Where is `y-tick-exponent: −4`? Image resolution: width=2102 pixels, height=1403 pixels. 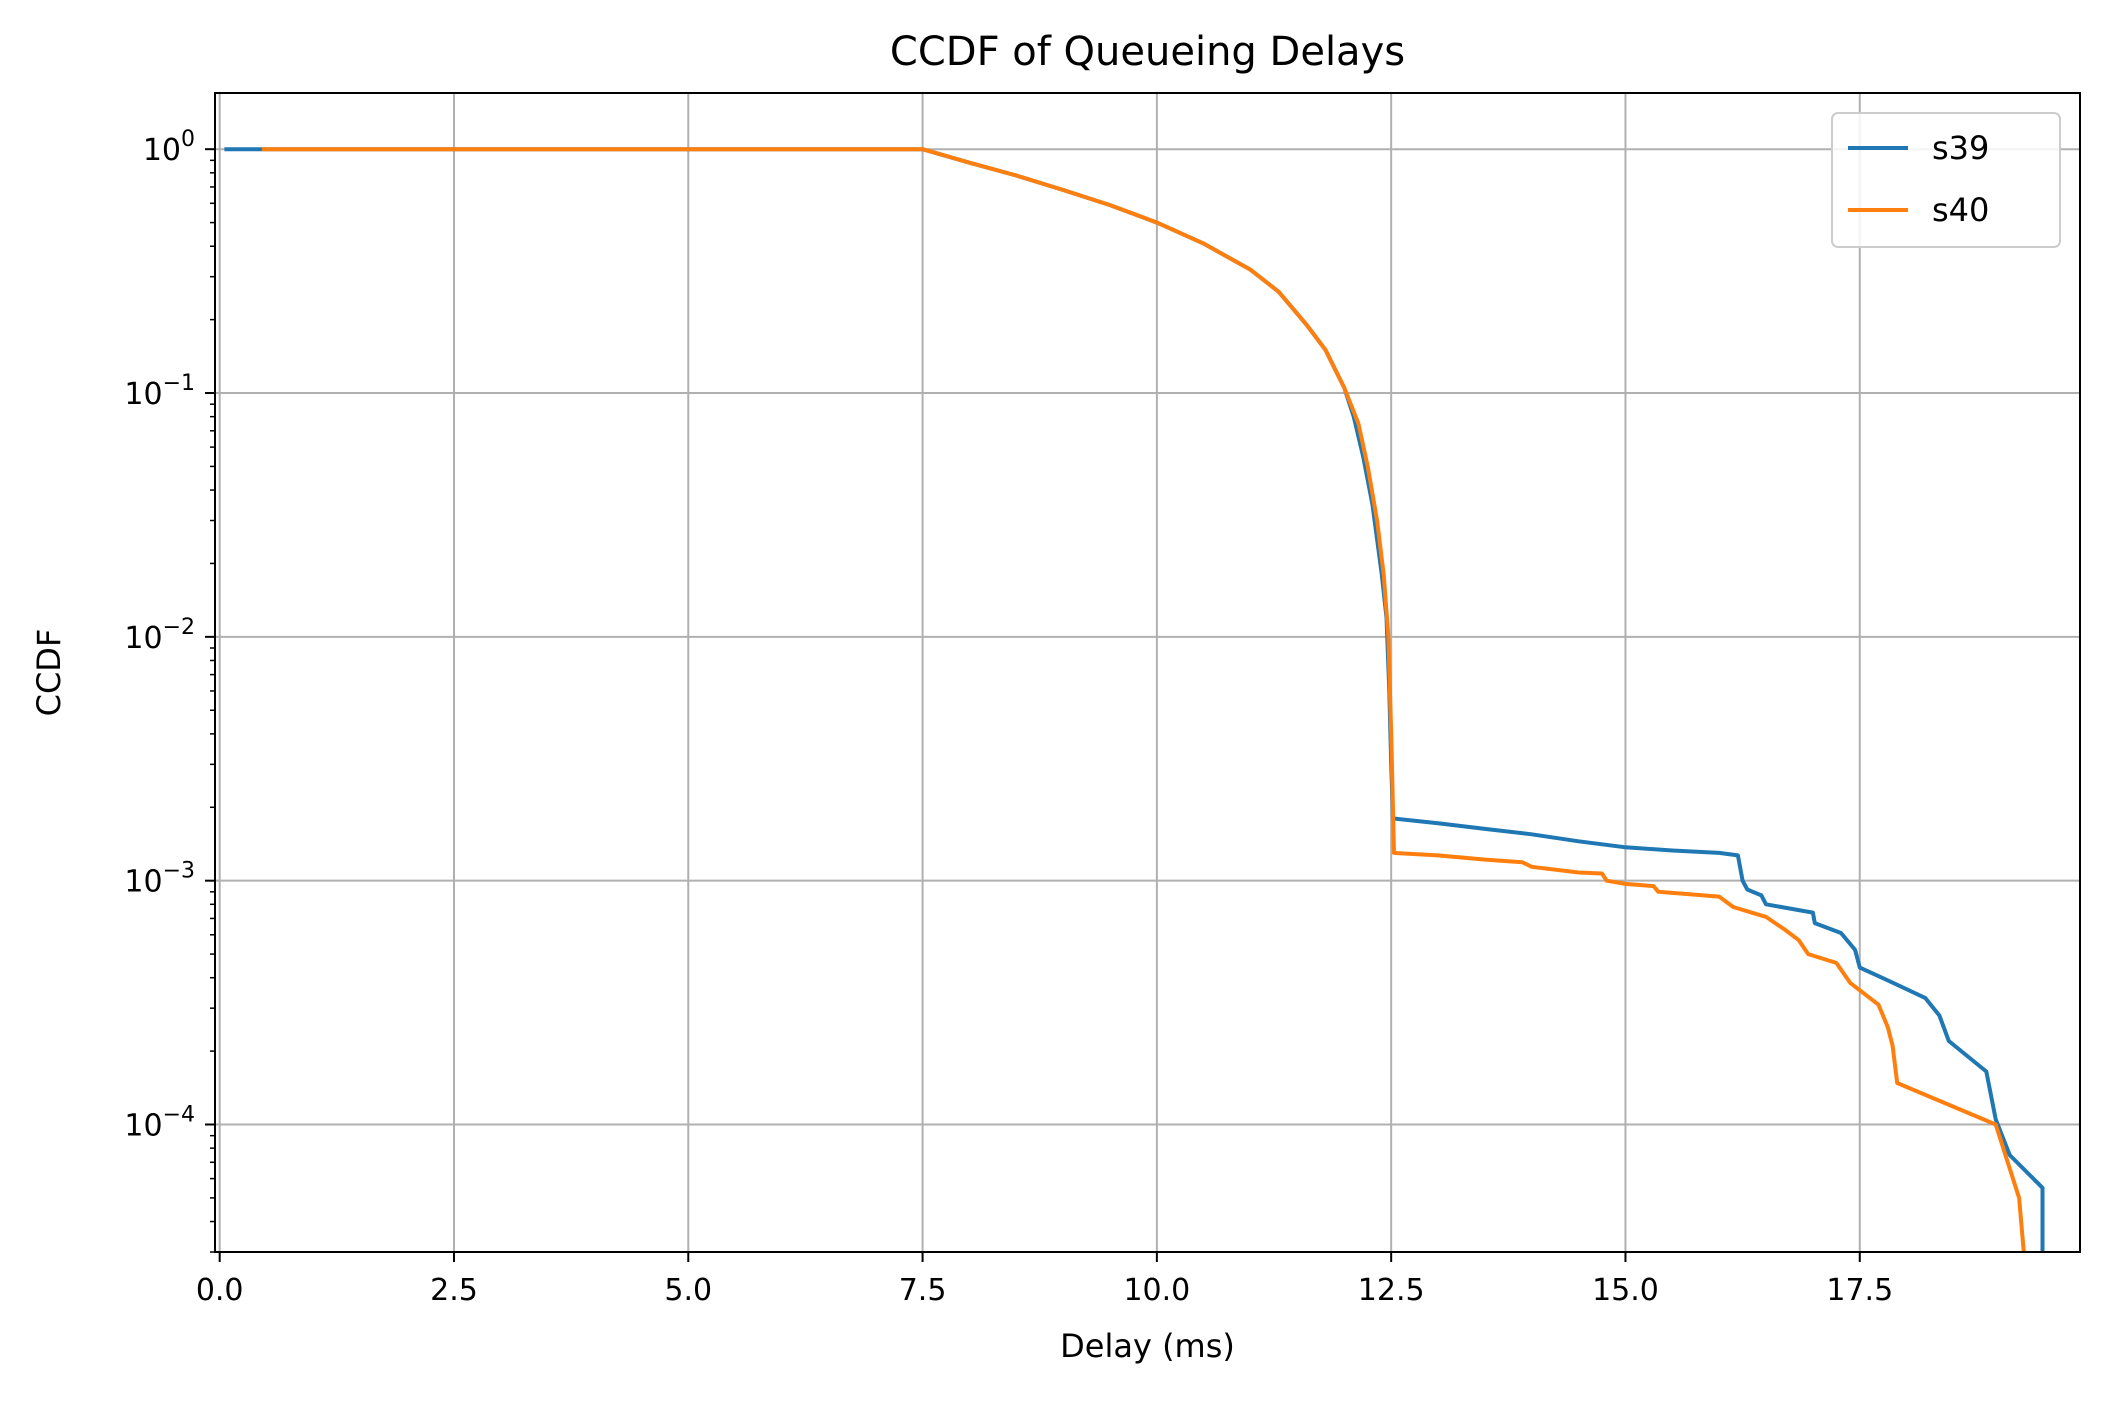
y-tick-exponent: −4 is located at coordinates (179, 1115).